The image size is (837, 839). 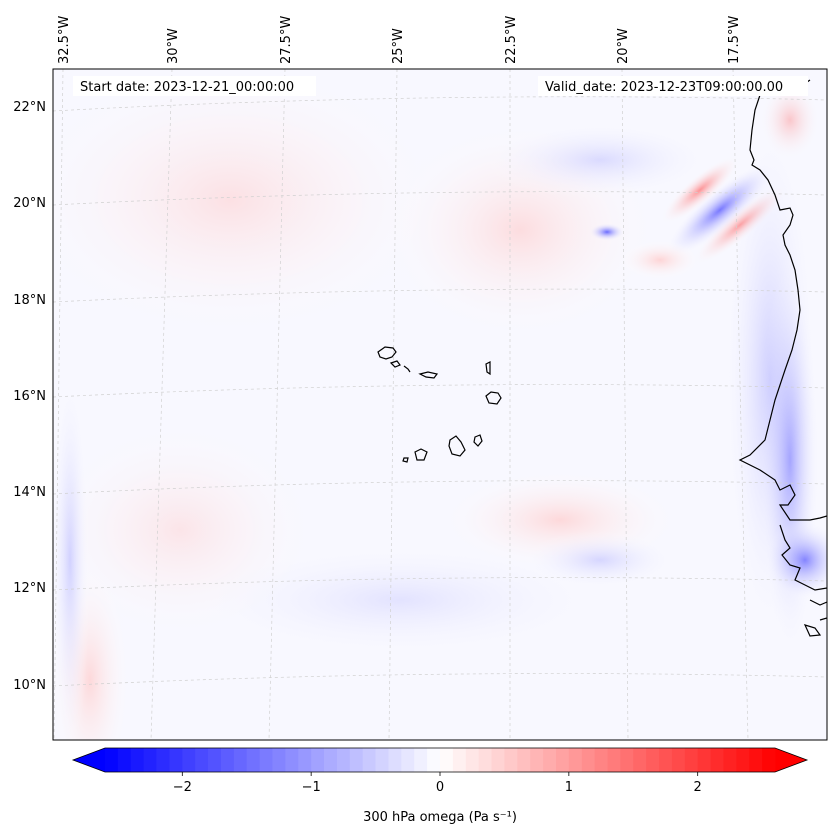 I want to click on lat-label-18: 18°N, so click(x=29, y=300).